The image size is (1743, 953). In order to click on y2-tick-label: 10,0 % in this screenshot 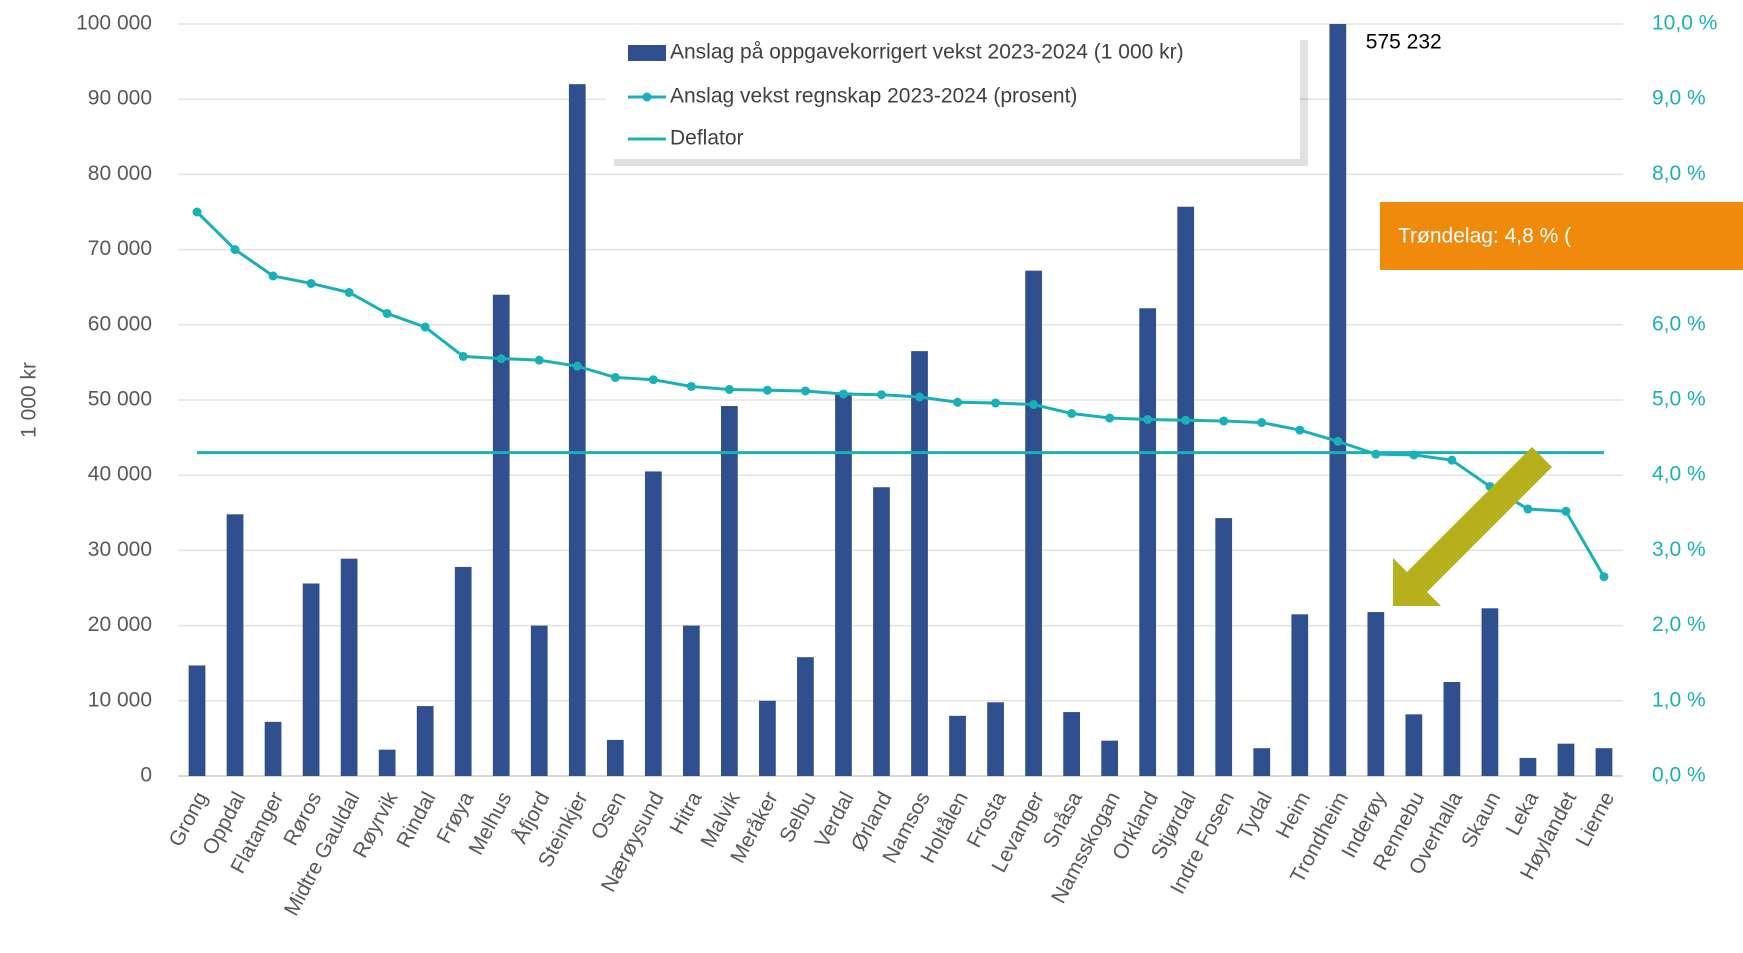, I will do `click(1684, 23)`.